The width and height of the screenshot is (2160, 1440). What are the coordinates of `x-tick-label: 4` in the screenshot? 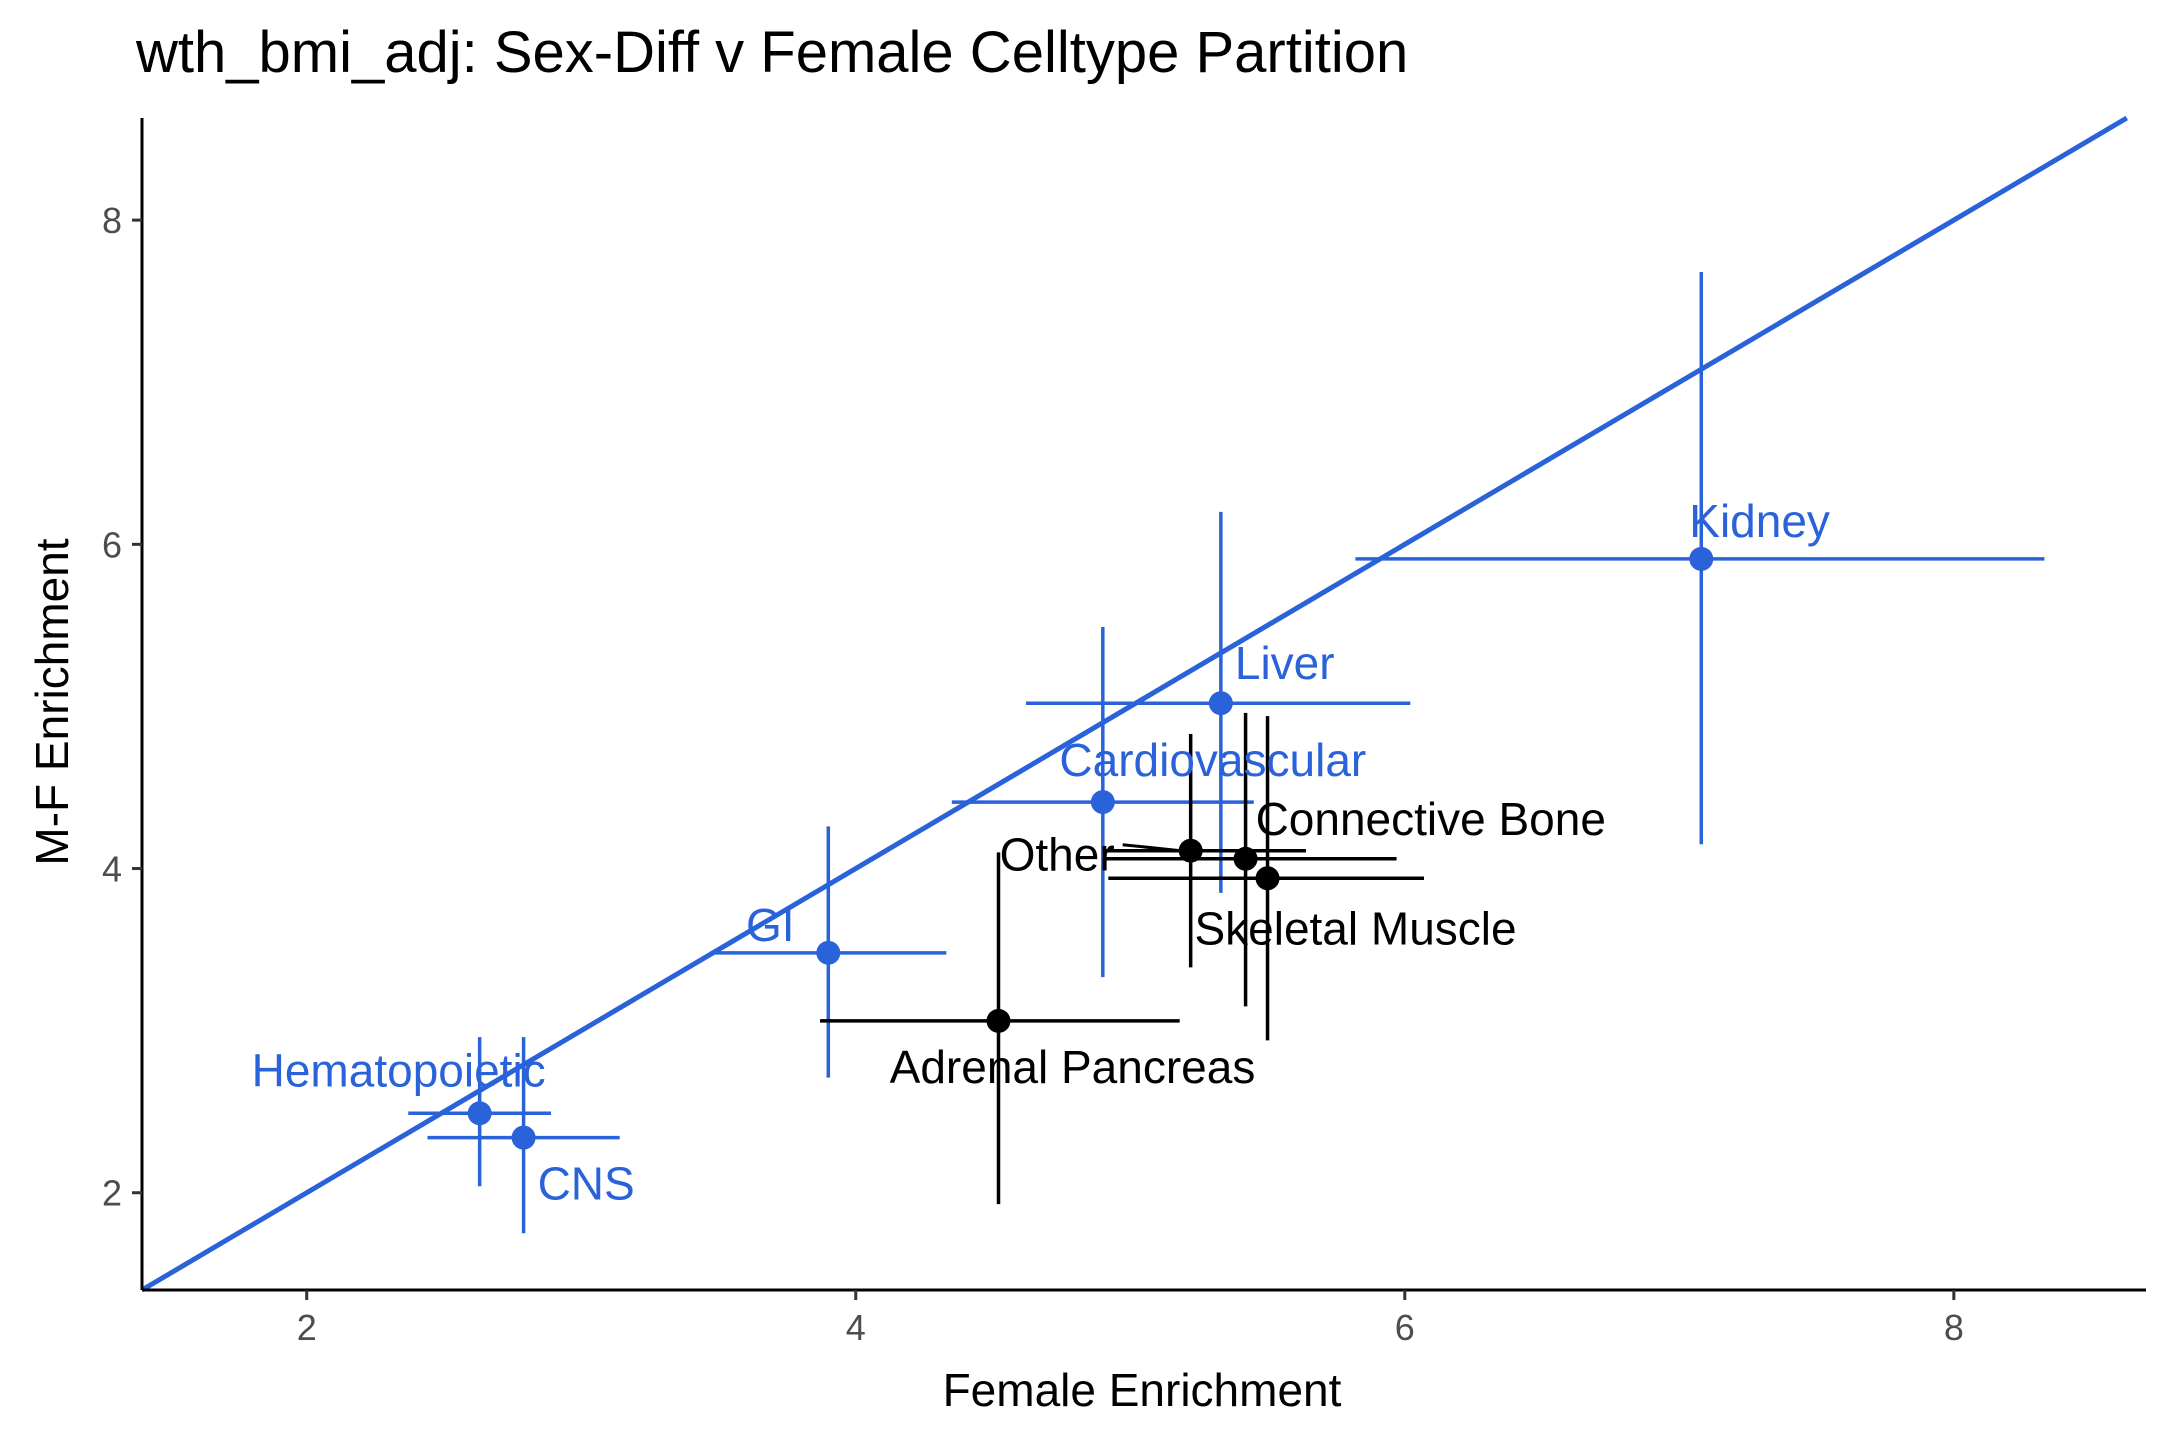 It's located at (856, 1327).